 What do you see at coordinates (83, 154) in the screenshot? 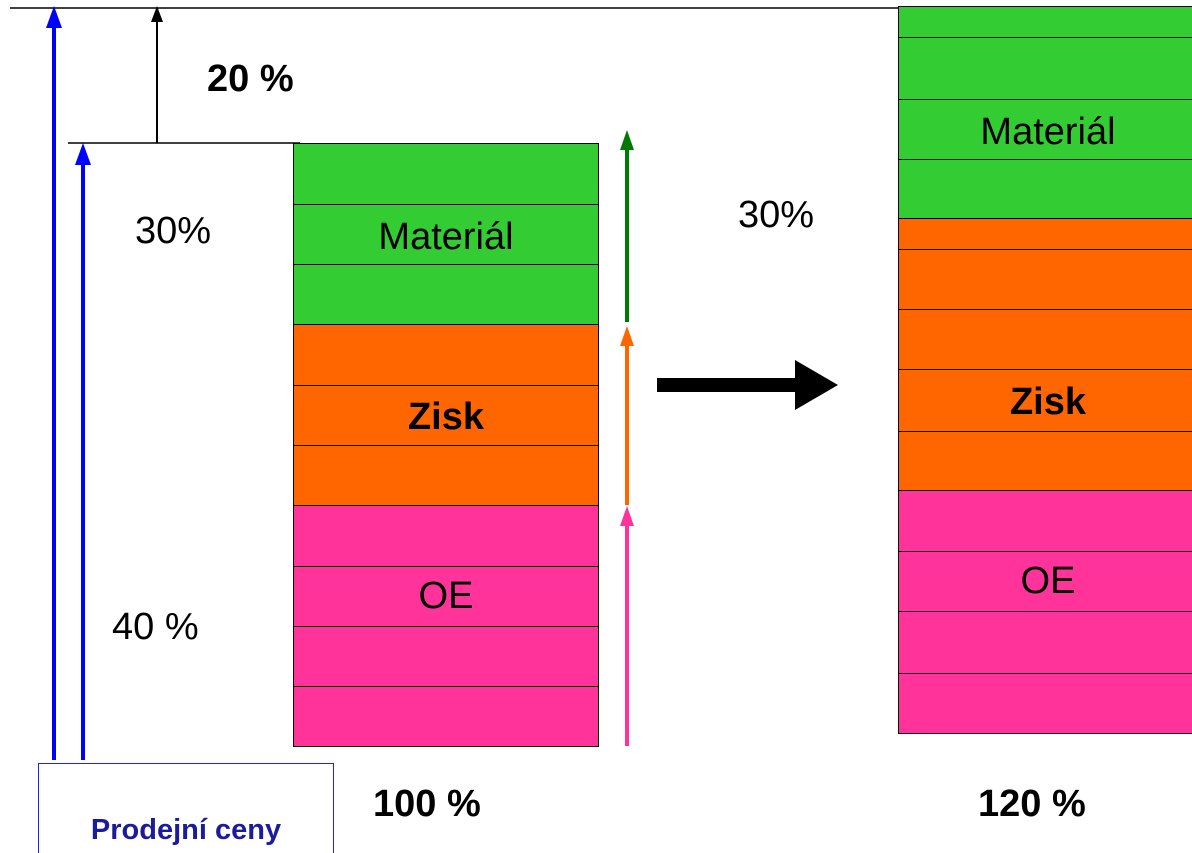
I see `blue-arrow-inner-head` at bounding box center [83, 154].